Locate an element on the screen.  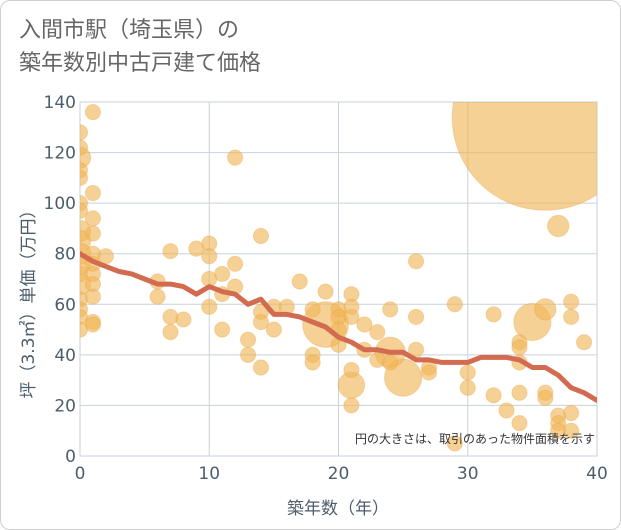
x-tick-label: 10 is located at coordinates (209, 474).